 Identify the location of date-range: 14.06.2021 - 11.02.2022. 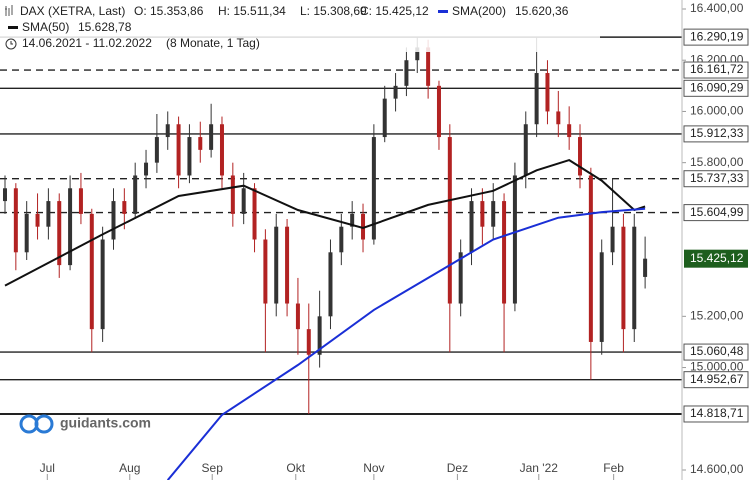
(87, 43).